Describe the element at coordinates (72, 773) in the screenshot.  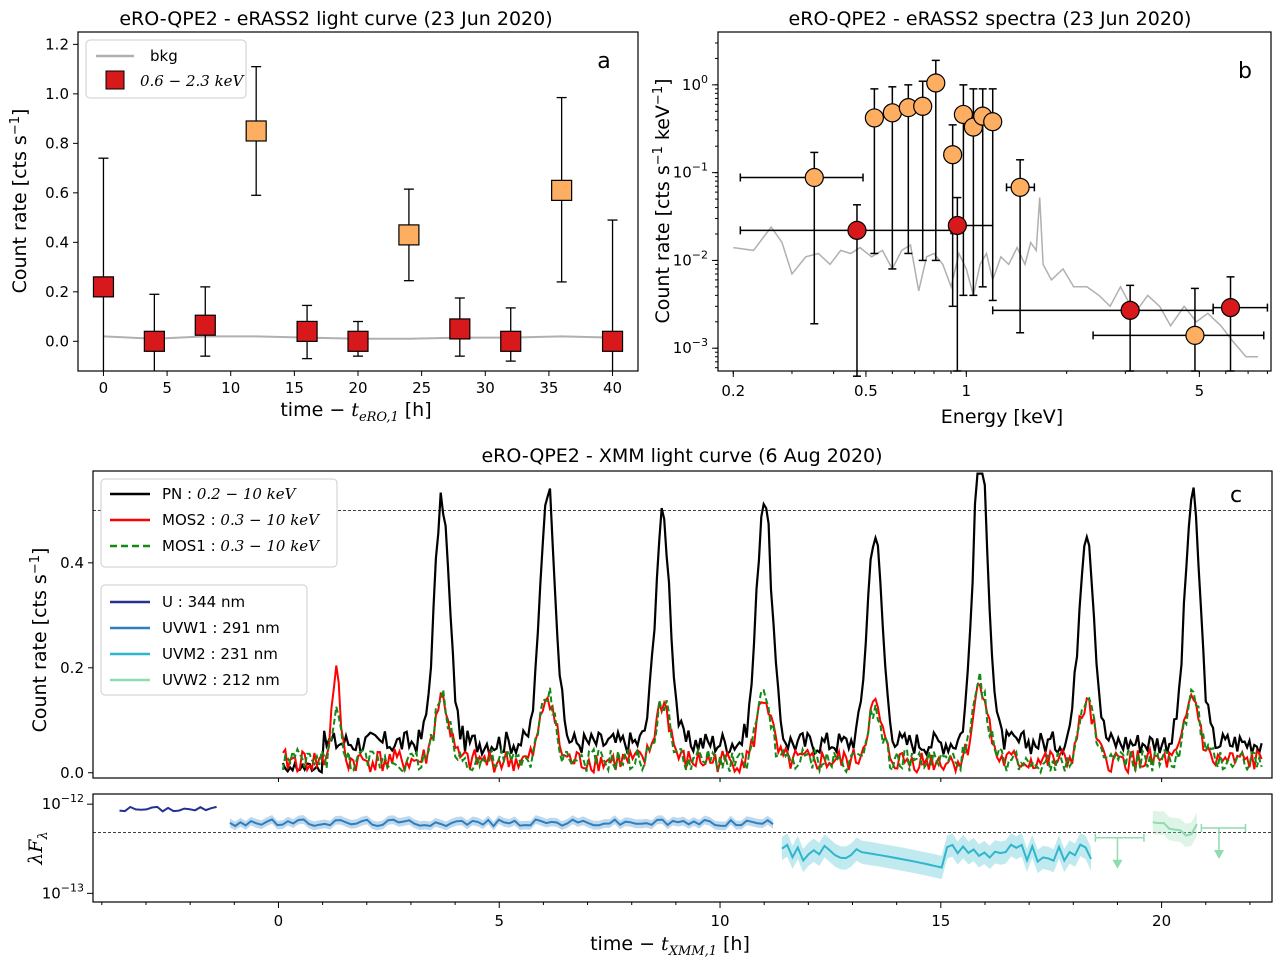
I see `c-ytick-label: 0.0` at that location.